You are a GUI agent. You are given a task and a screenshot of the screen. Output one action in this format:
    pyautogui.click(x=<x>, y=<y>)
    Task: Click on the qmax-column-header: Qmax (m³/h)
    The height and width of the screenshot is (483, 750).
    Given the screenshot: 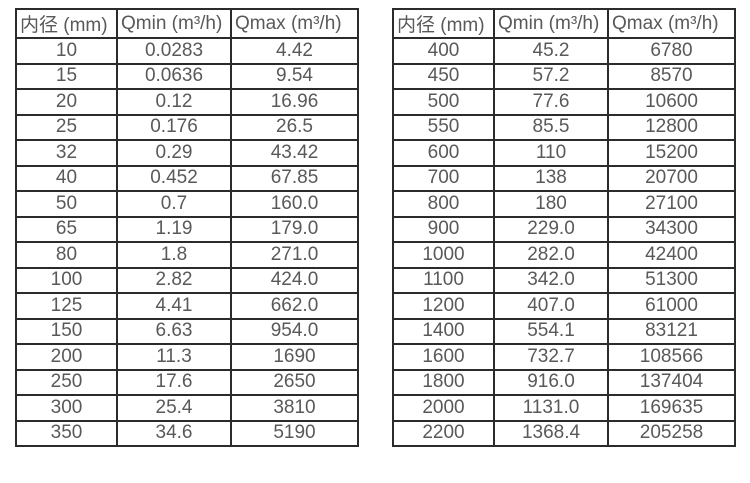 What is the action you would take?
    pyautogui.click(x=294, y=23)
    